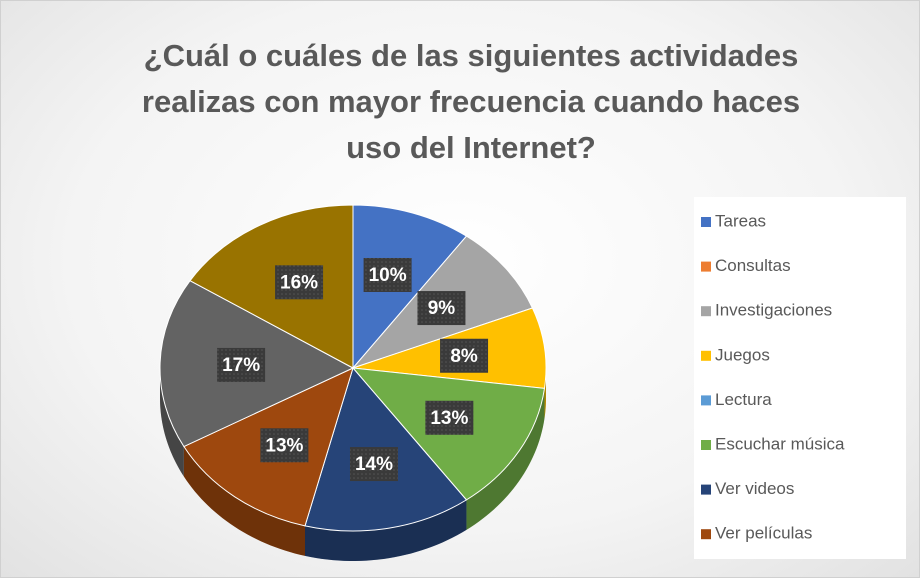 The height and width of the screenshot is (578, 920). Describe the element at coordinates (754, 488) in the screenshot. I see `legend-label: Ver videos` at that location.